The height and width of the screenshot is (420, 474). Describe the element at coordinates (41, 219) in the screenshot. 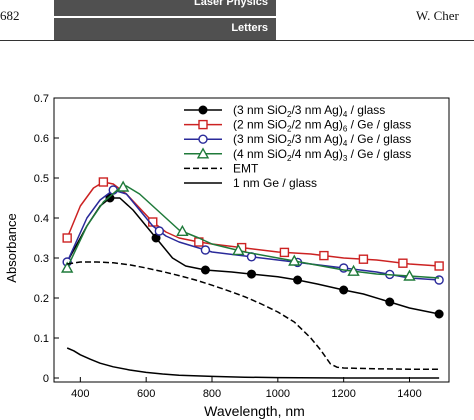

I see `y-tick-label: 0.4` at that location.